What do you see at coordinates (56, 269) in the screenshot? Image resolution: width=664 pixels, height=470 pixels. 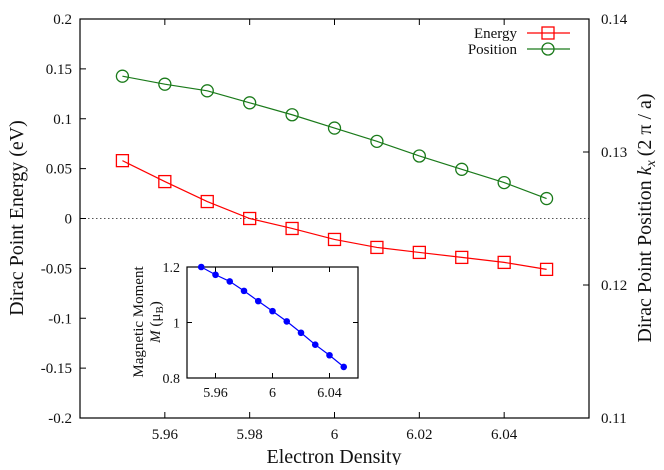 I see `y-left-tick-label: -0.05` at bounding box center [56, 269].